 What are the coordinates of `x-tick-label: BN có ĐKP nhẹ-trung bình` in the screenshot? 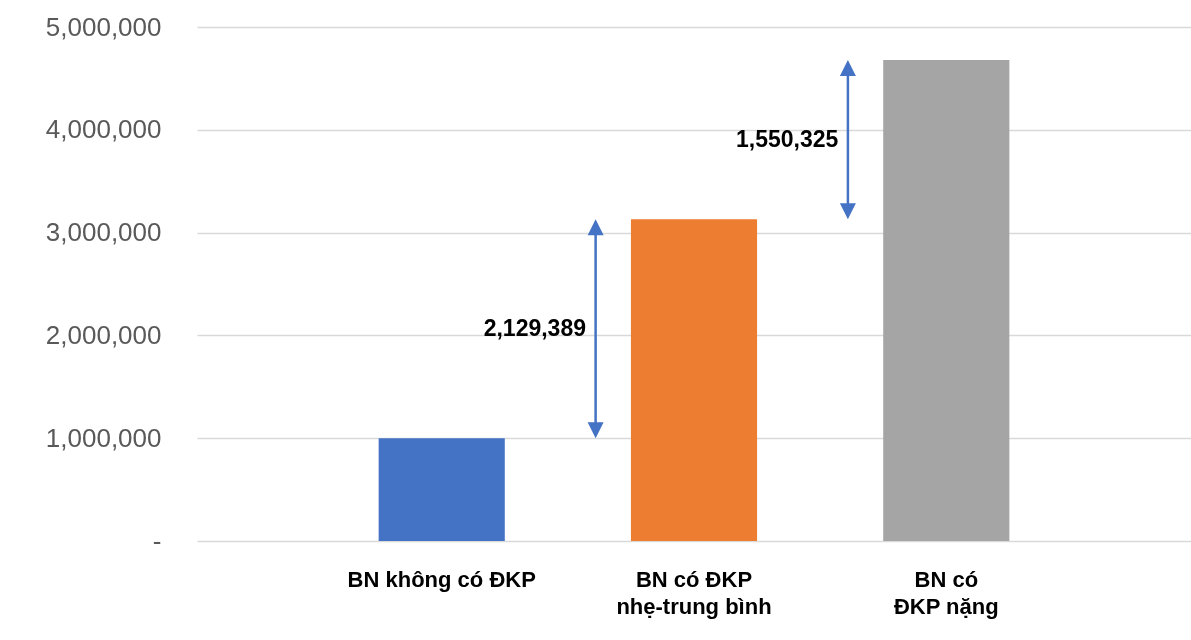 It's located at (694, 592).